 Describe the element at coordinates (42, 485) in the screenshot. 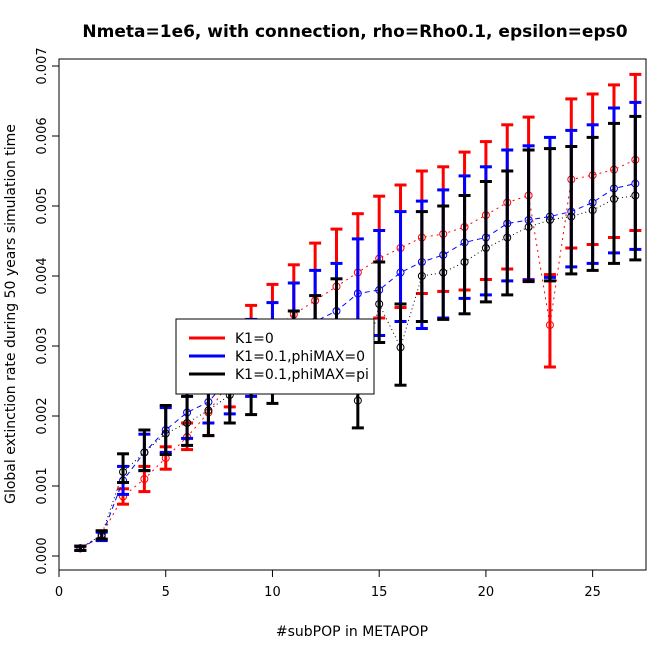

I see `y-tick-label: 0.001` at that location.